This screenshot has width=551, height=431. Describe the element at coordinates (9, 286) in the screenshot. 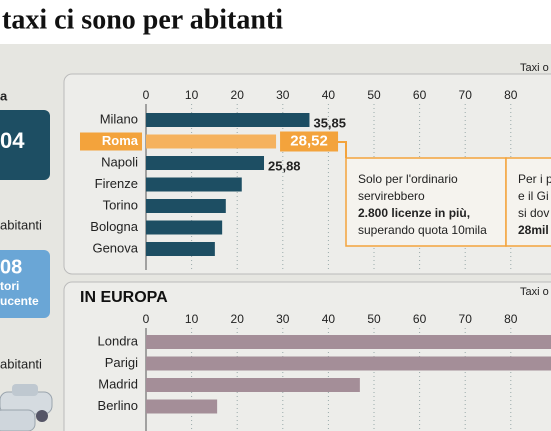

I see `sidebar-line: tori` at that location.